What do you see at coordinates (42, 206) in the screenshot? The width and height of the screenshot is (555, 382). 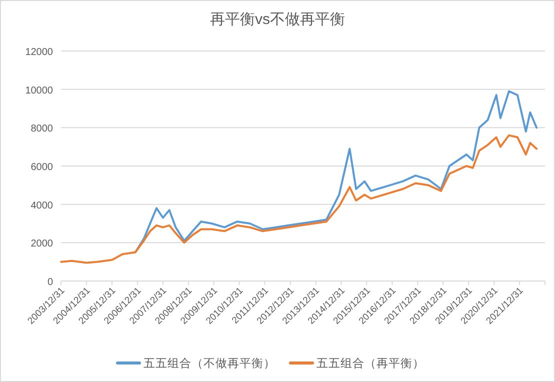 I see `y-tick-label: 4000` at bounding box center [42, 206].